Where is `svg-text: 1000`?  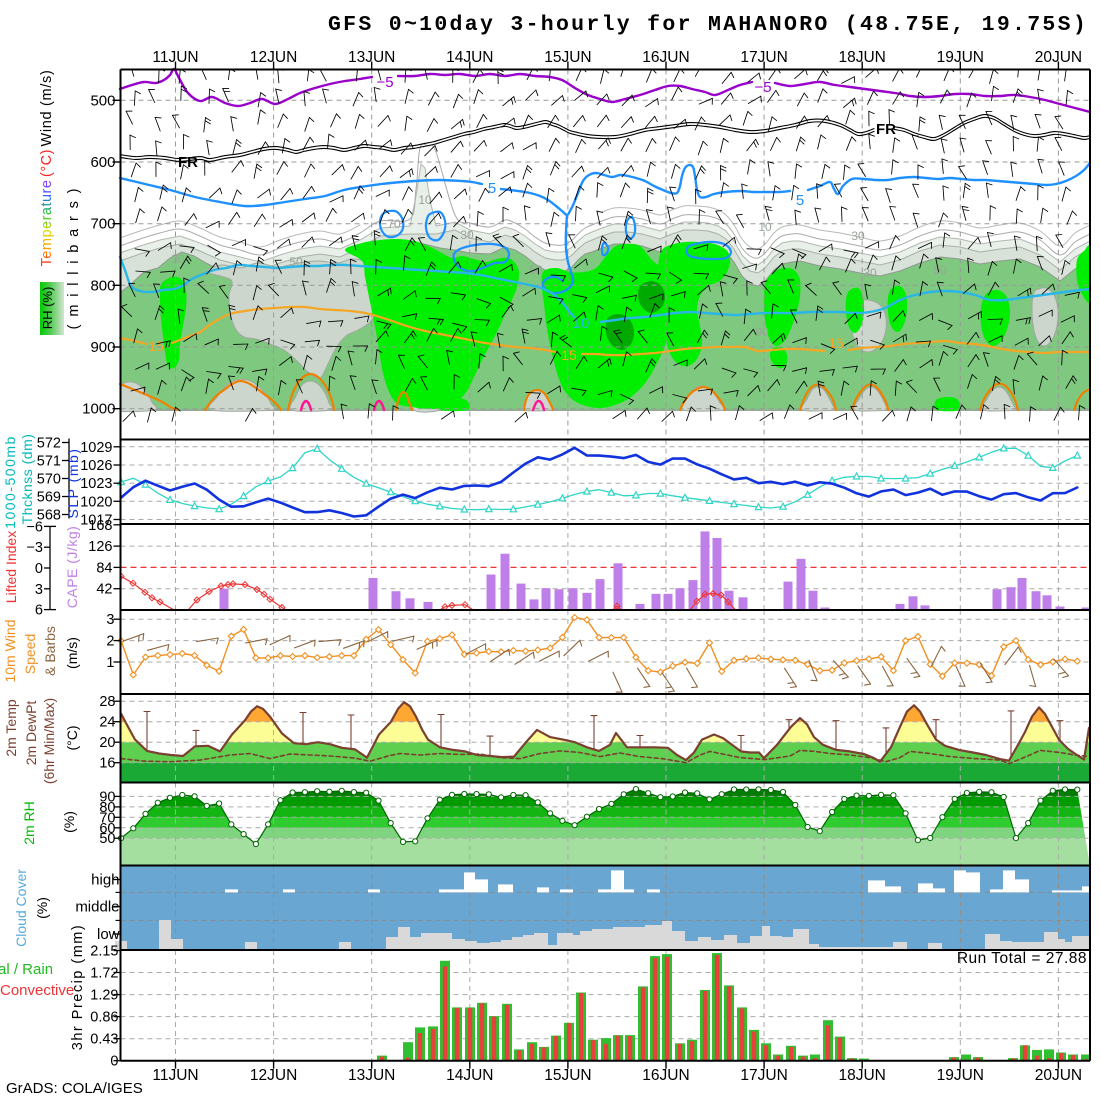
svg-text: 1000 is located at coordinates (98, 409).